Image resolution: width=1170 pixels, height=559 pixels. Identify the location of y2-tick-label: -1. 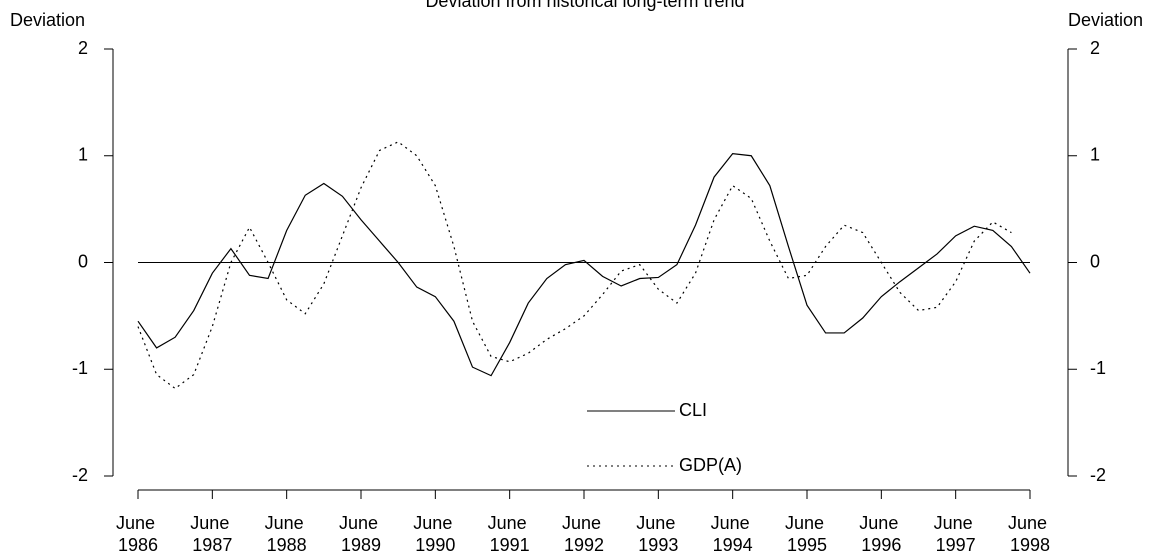
(1098, 368).